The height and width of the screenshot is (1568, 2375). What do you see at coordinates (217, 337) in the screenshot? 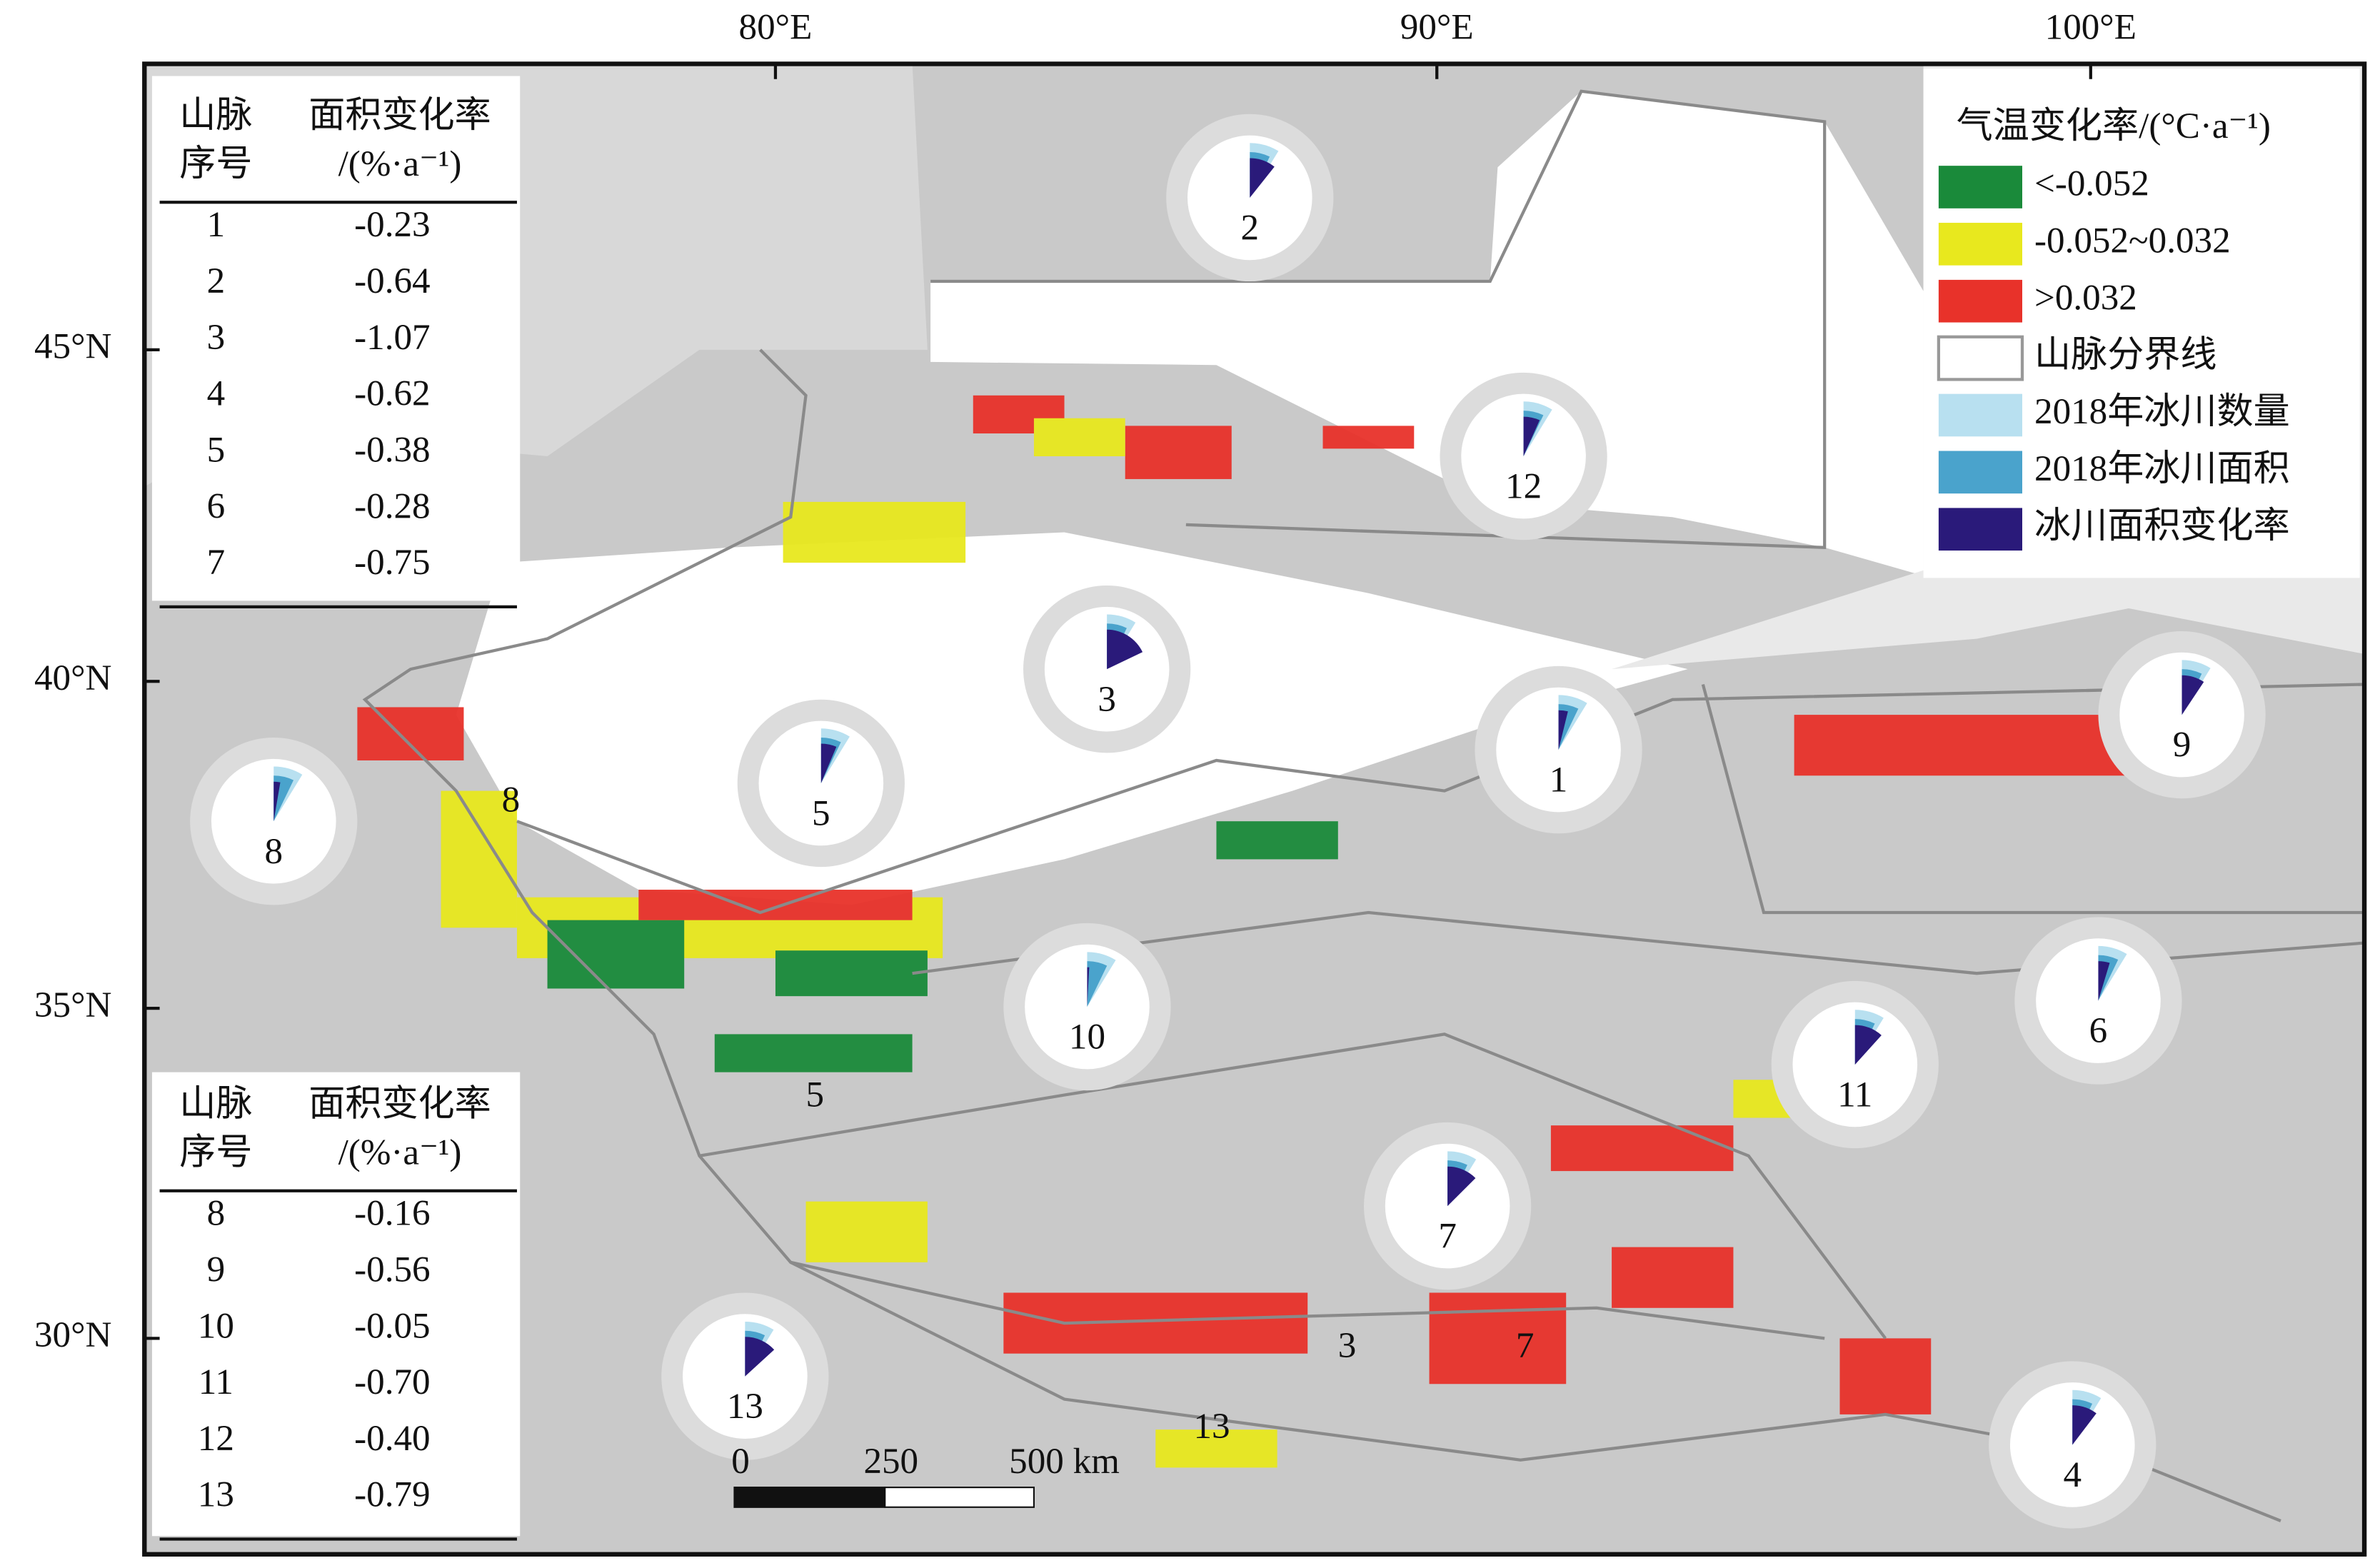
I see `table-cell: 3` at bounding box center [217, 337].